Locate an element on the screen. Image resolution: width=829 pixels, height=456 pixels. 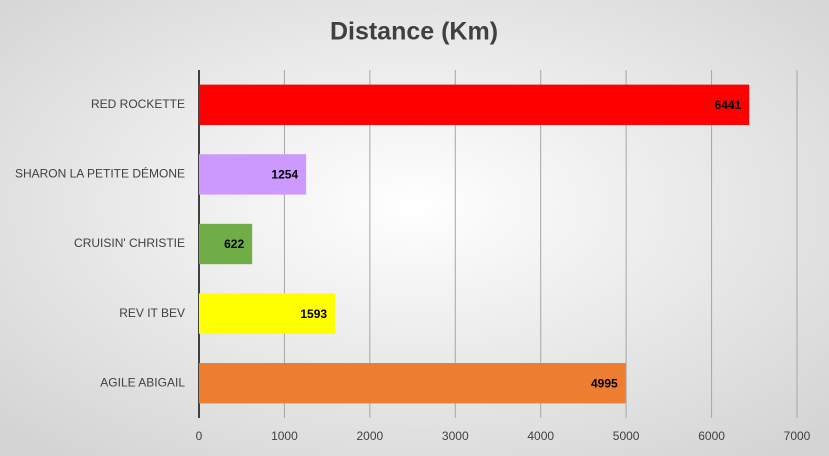
y-tick-label: CRUISIN' CHRISTIE is located at coordinates (129, 243).